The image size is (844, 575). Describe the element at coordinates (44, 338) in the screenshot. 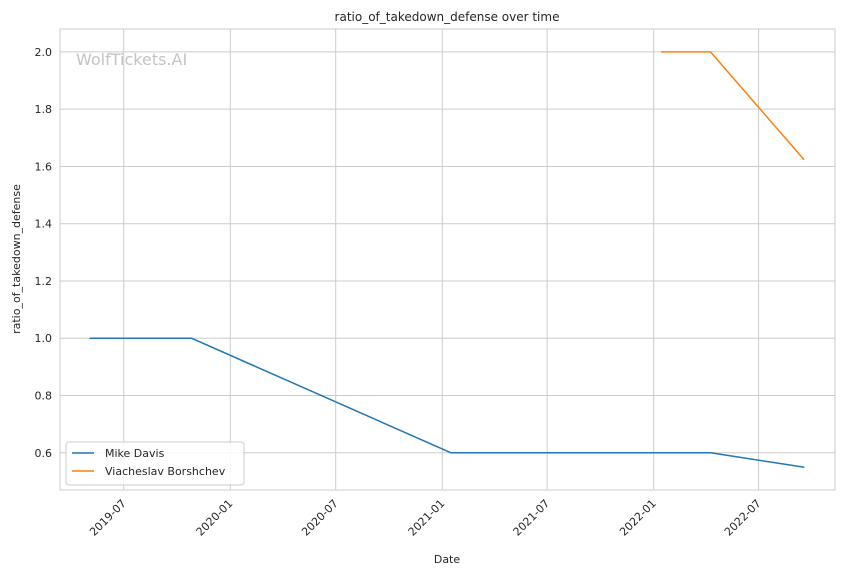

I see `y-tick-label: 1.0` at that location.